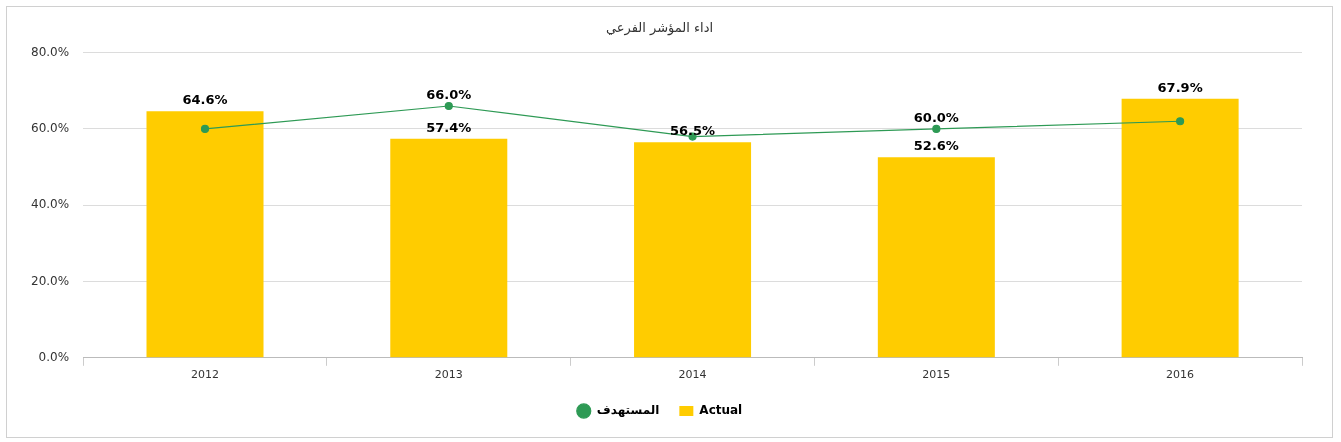  I want to click on x-tick-label: 2013, so click(448, 375).